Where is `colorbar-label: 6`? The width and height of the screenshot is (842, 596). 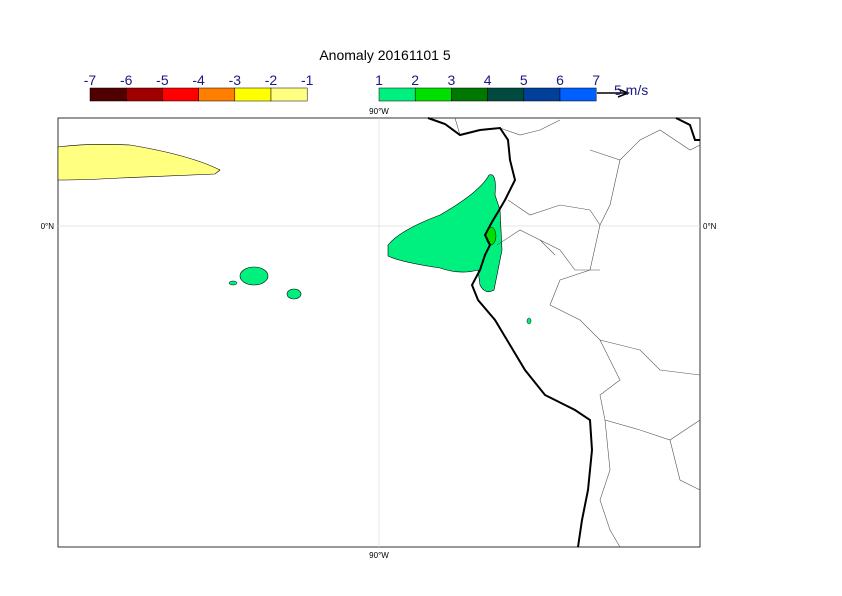 colorbar-label: 6 is located at coordinates (560, 80).